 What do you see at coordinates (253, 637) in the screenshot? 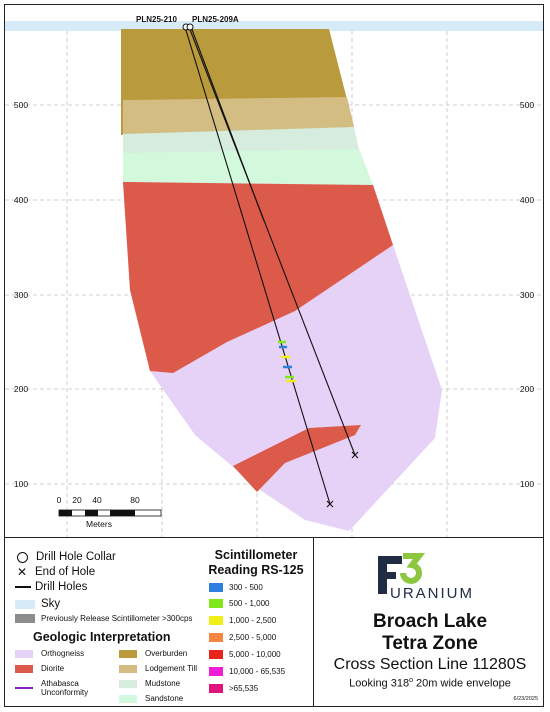
I see `scint-label: 2,500 - 5,000` at bounding box center [253, 637].